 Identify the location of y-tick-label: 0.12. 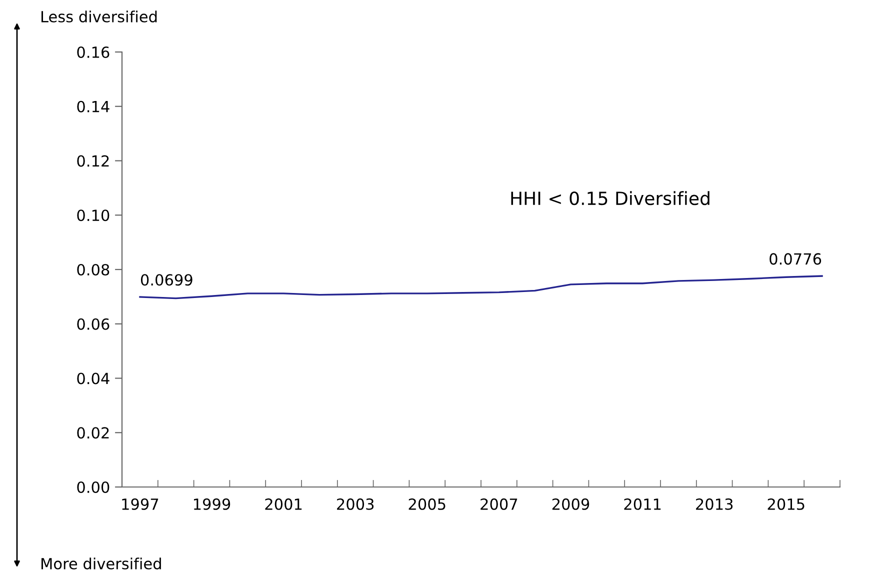
(93, 161).